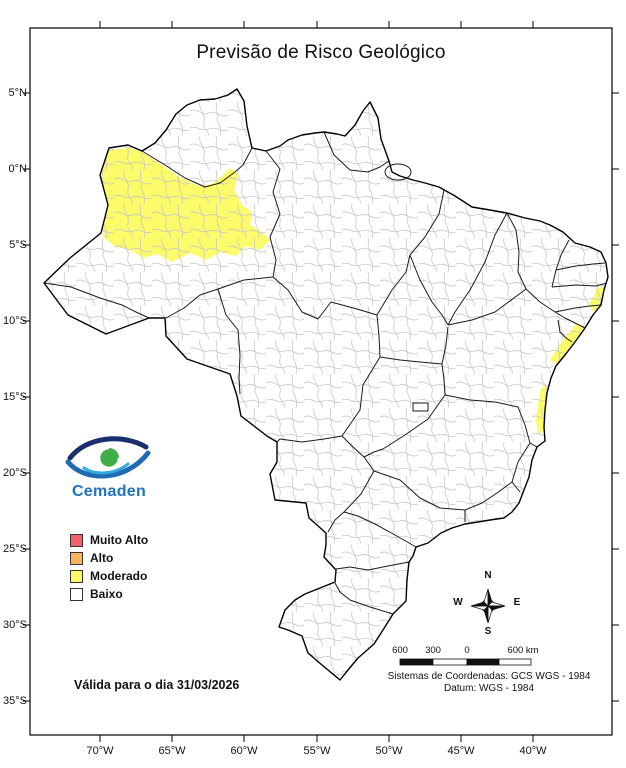 This screenshot has width=626, height=768. I want to click on lat-label-30s: 30°S, so click(15, 625).